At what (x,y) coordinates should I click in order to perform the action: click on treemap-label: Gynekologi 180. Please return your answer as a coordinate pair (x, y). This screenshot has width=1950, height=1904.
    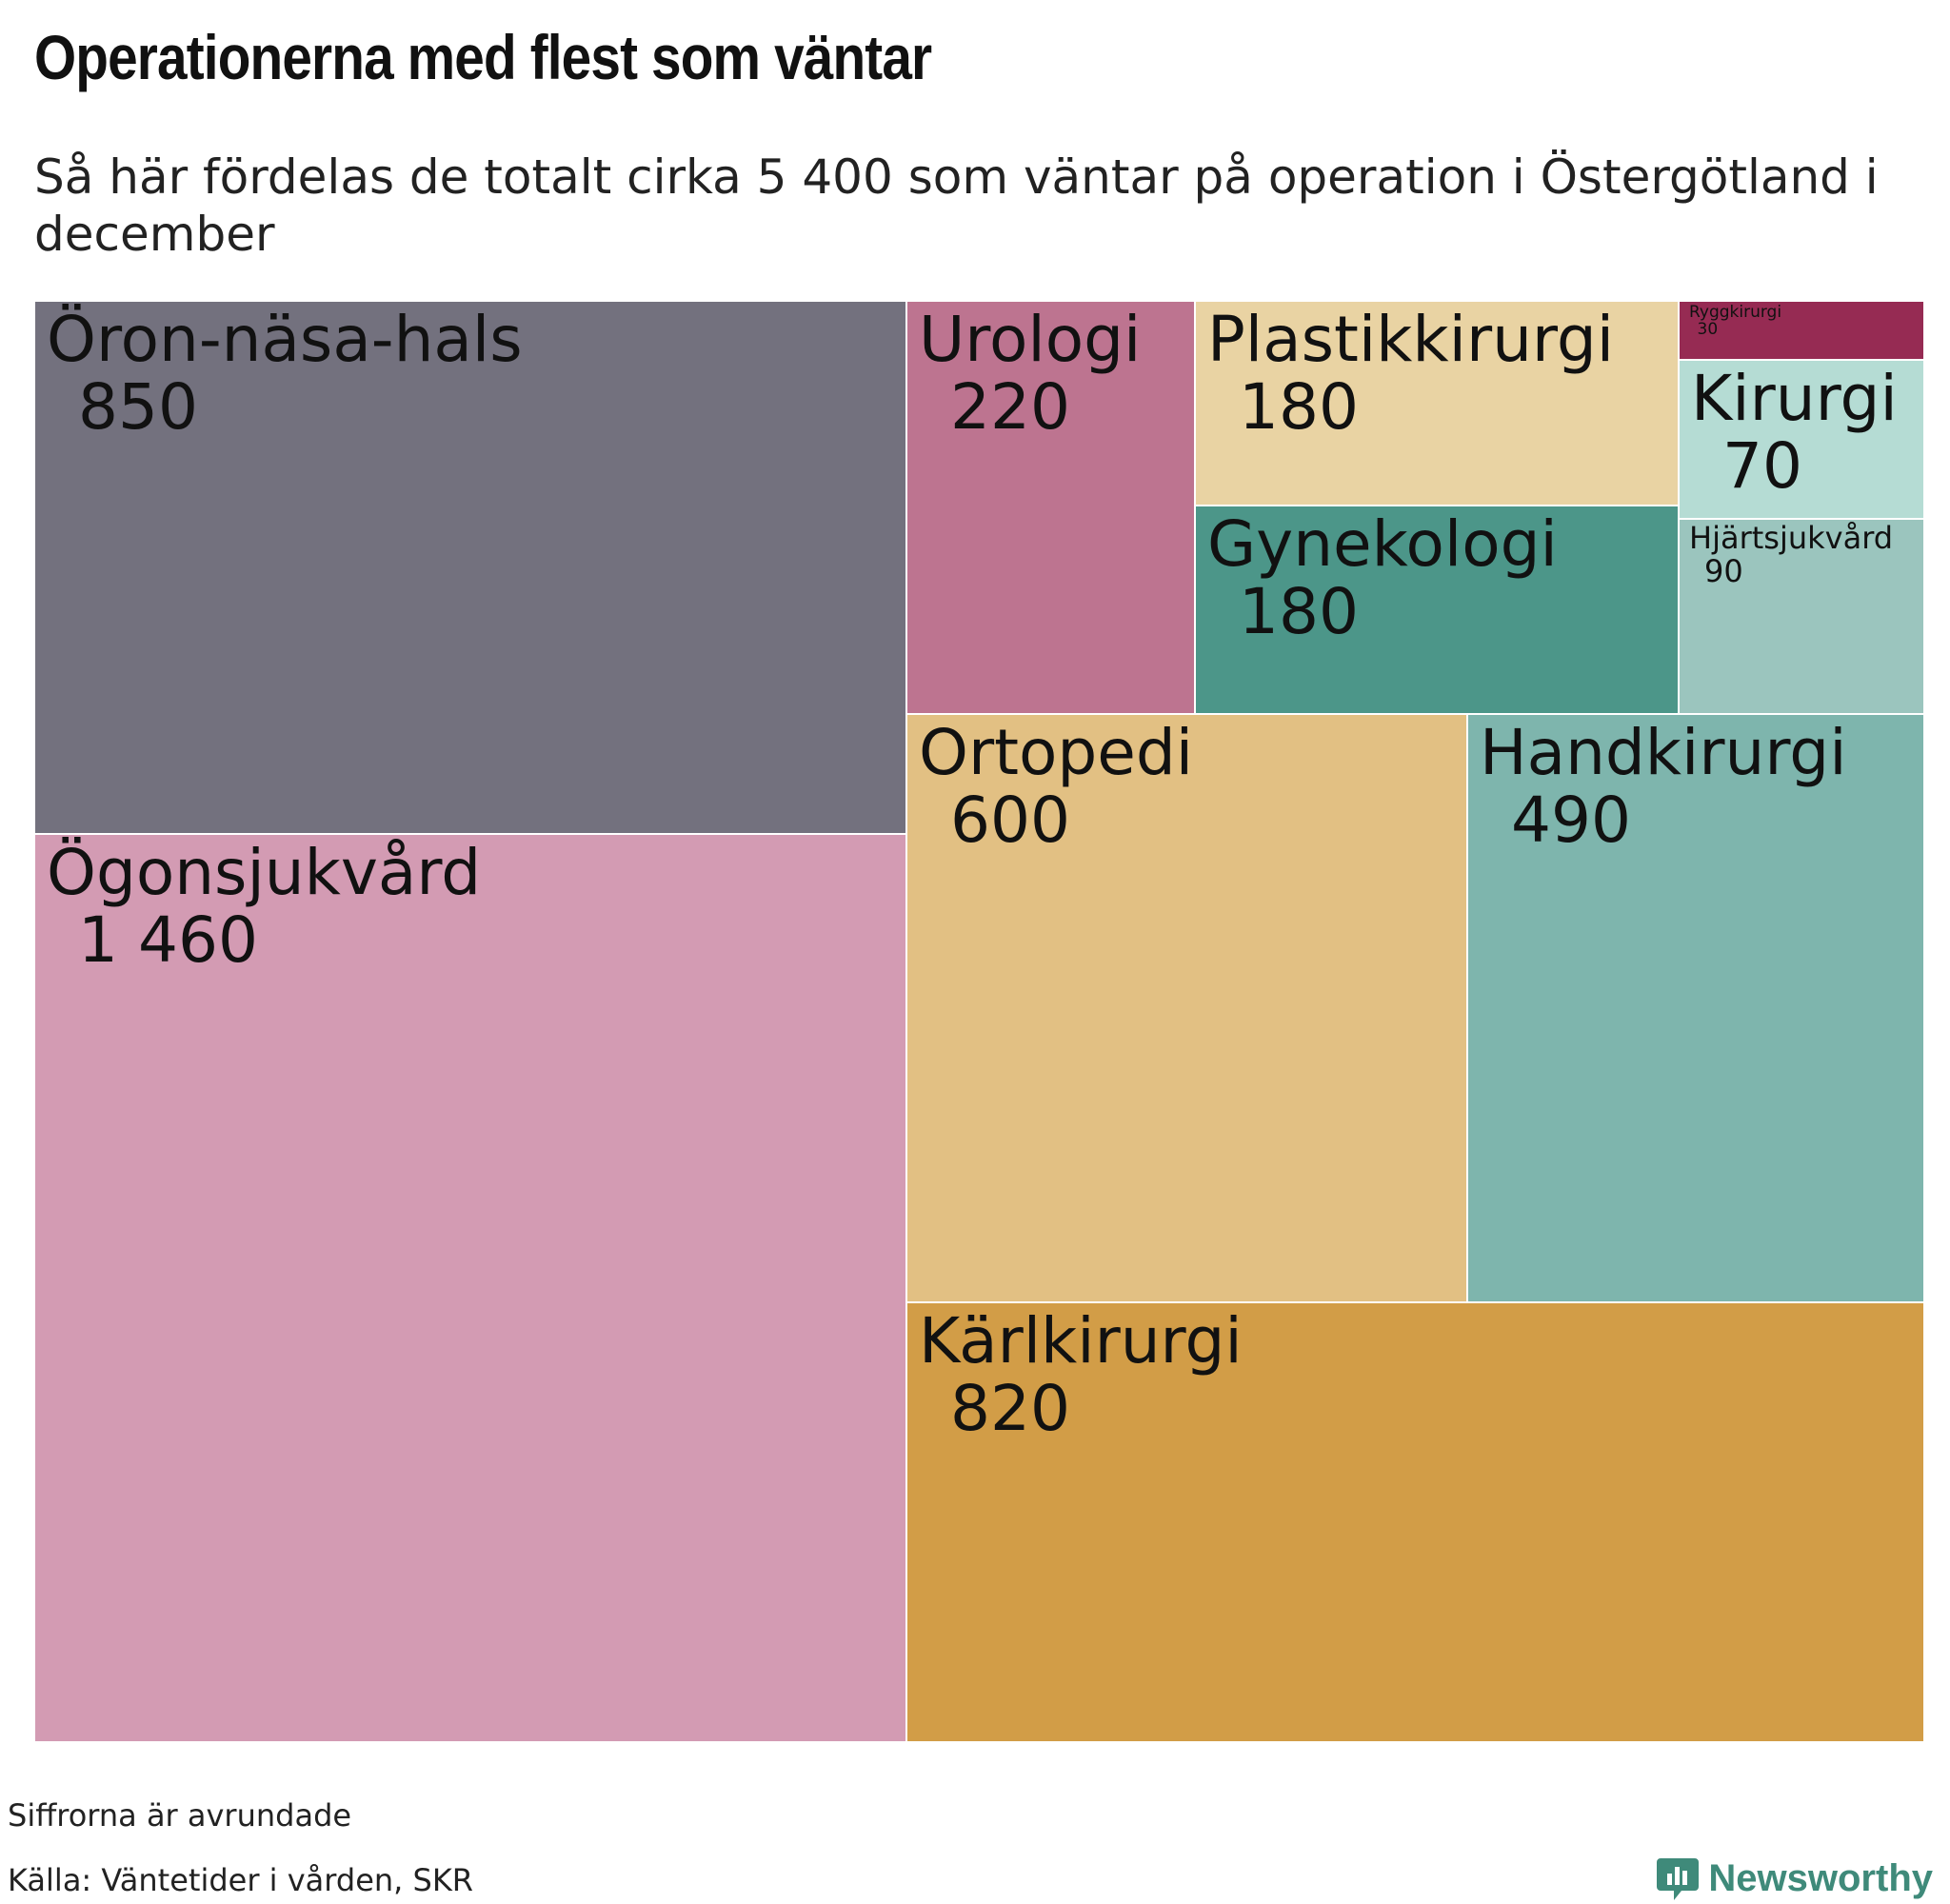
    Looking at the image, I should click on (1382, 578).